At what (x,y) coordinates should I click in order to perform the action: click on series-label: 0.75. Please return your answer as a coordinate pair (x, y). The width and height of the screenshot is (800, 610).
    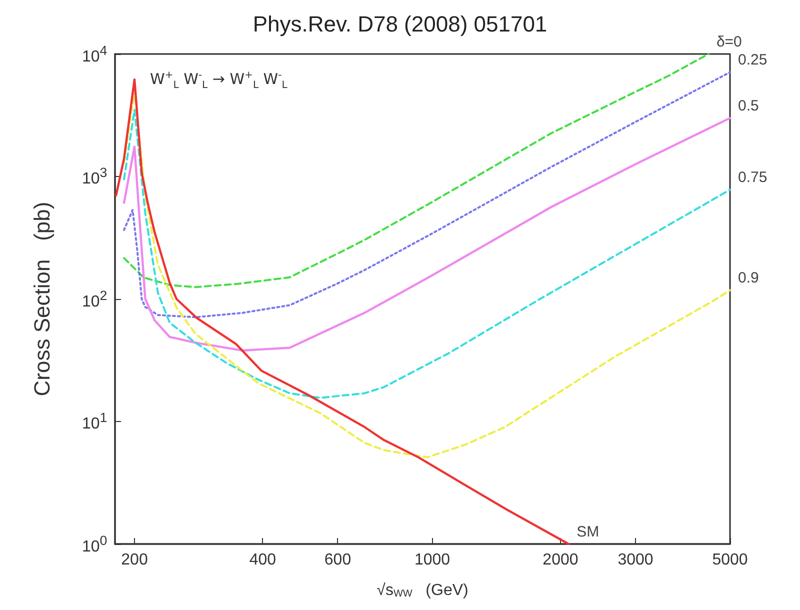
    Looking at the image, I should click on (753, 177).